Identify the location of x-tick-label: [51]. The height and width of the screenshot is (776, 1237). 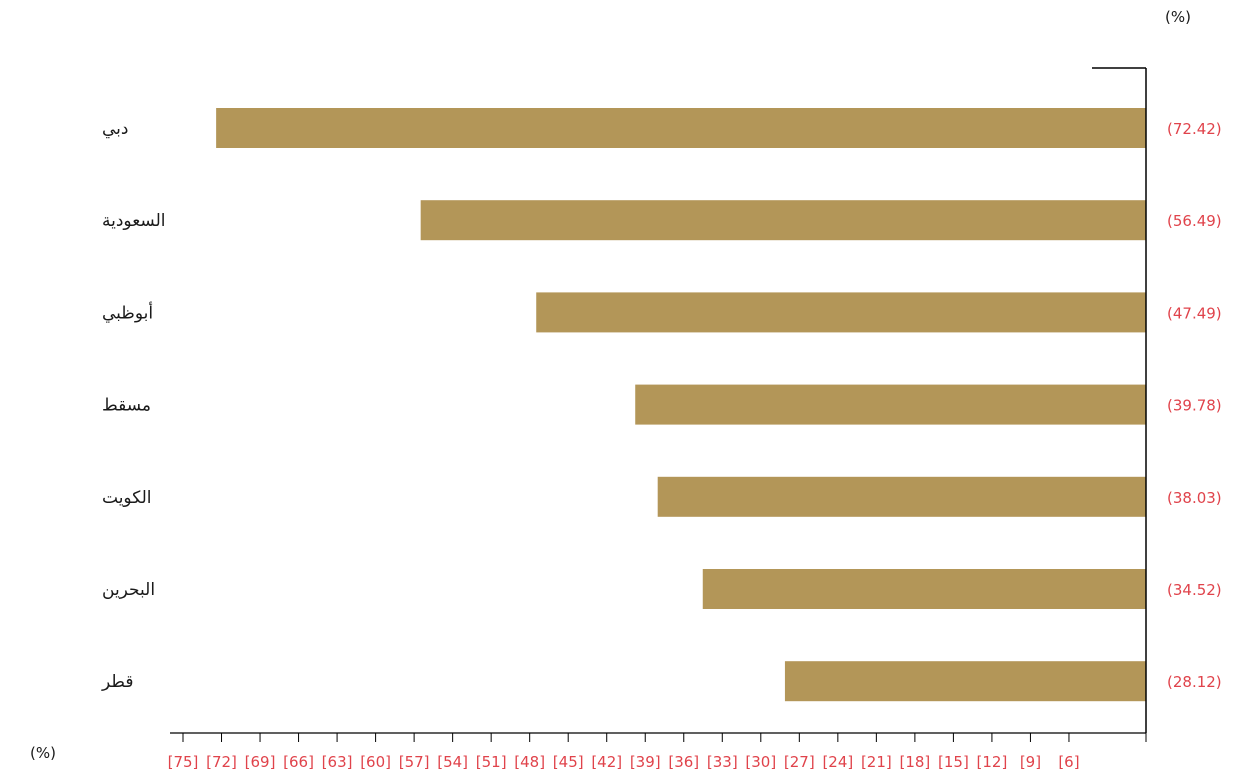
(491, 762).